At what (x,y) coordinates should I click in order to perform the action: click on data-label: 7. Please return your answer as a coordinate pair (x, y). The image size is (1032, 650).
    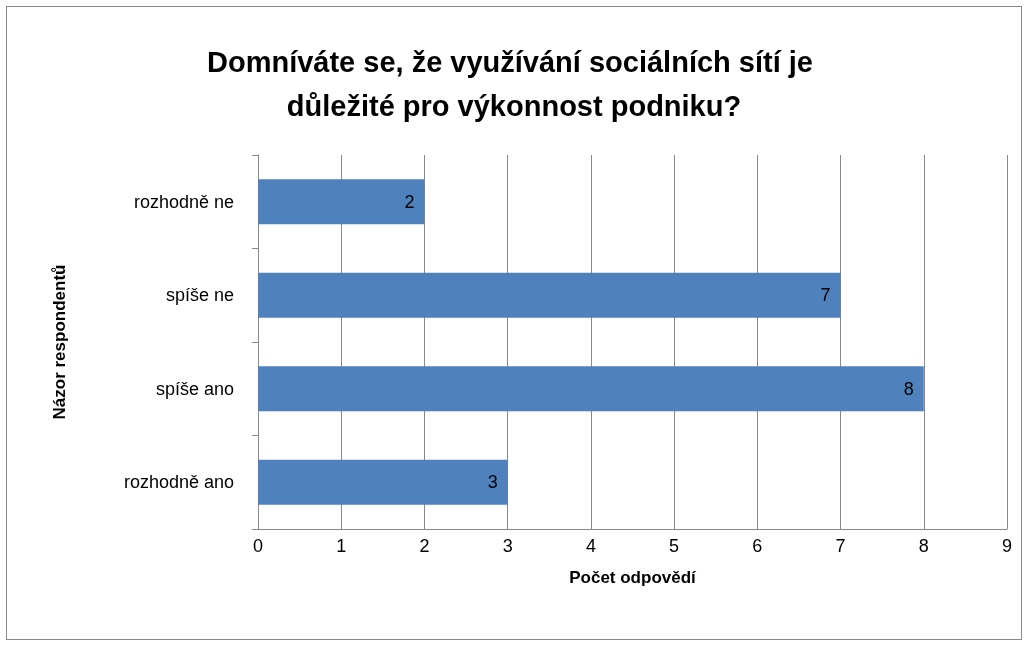
    Looking at the image, I should click on (825, 295).